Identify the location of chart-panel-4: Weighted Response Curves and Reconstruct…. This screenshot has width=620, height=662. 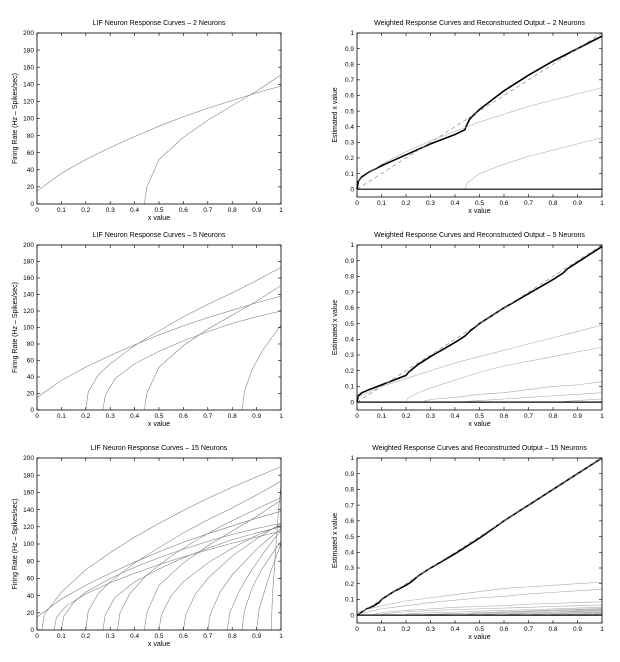
(468, 330).